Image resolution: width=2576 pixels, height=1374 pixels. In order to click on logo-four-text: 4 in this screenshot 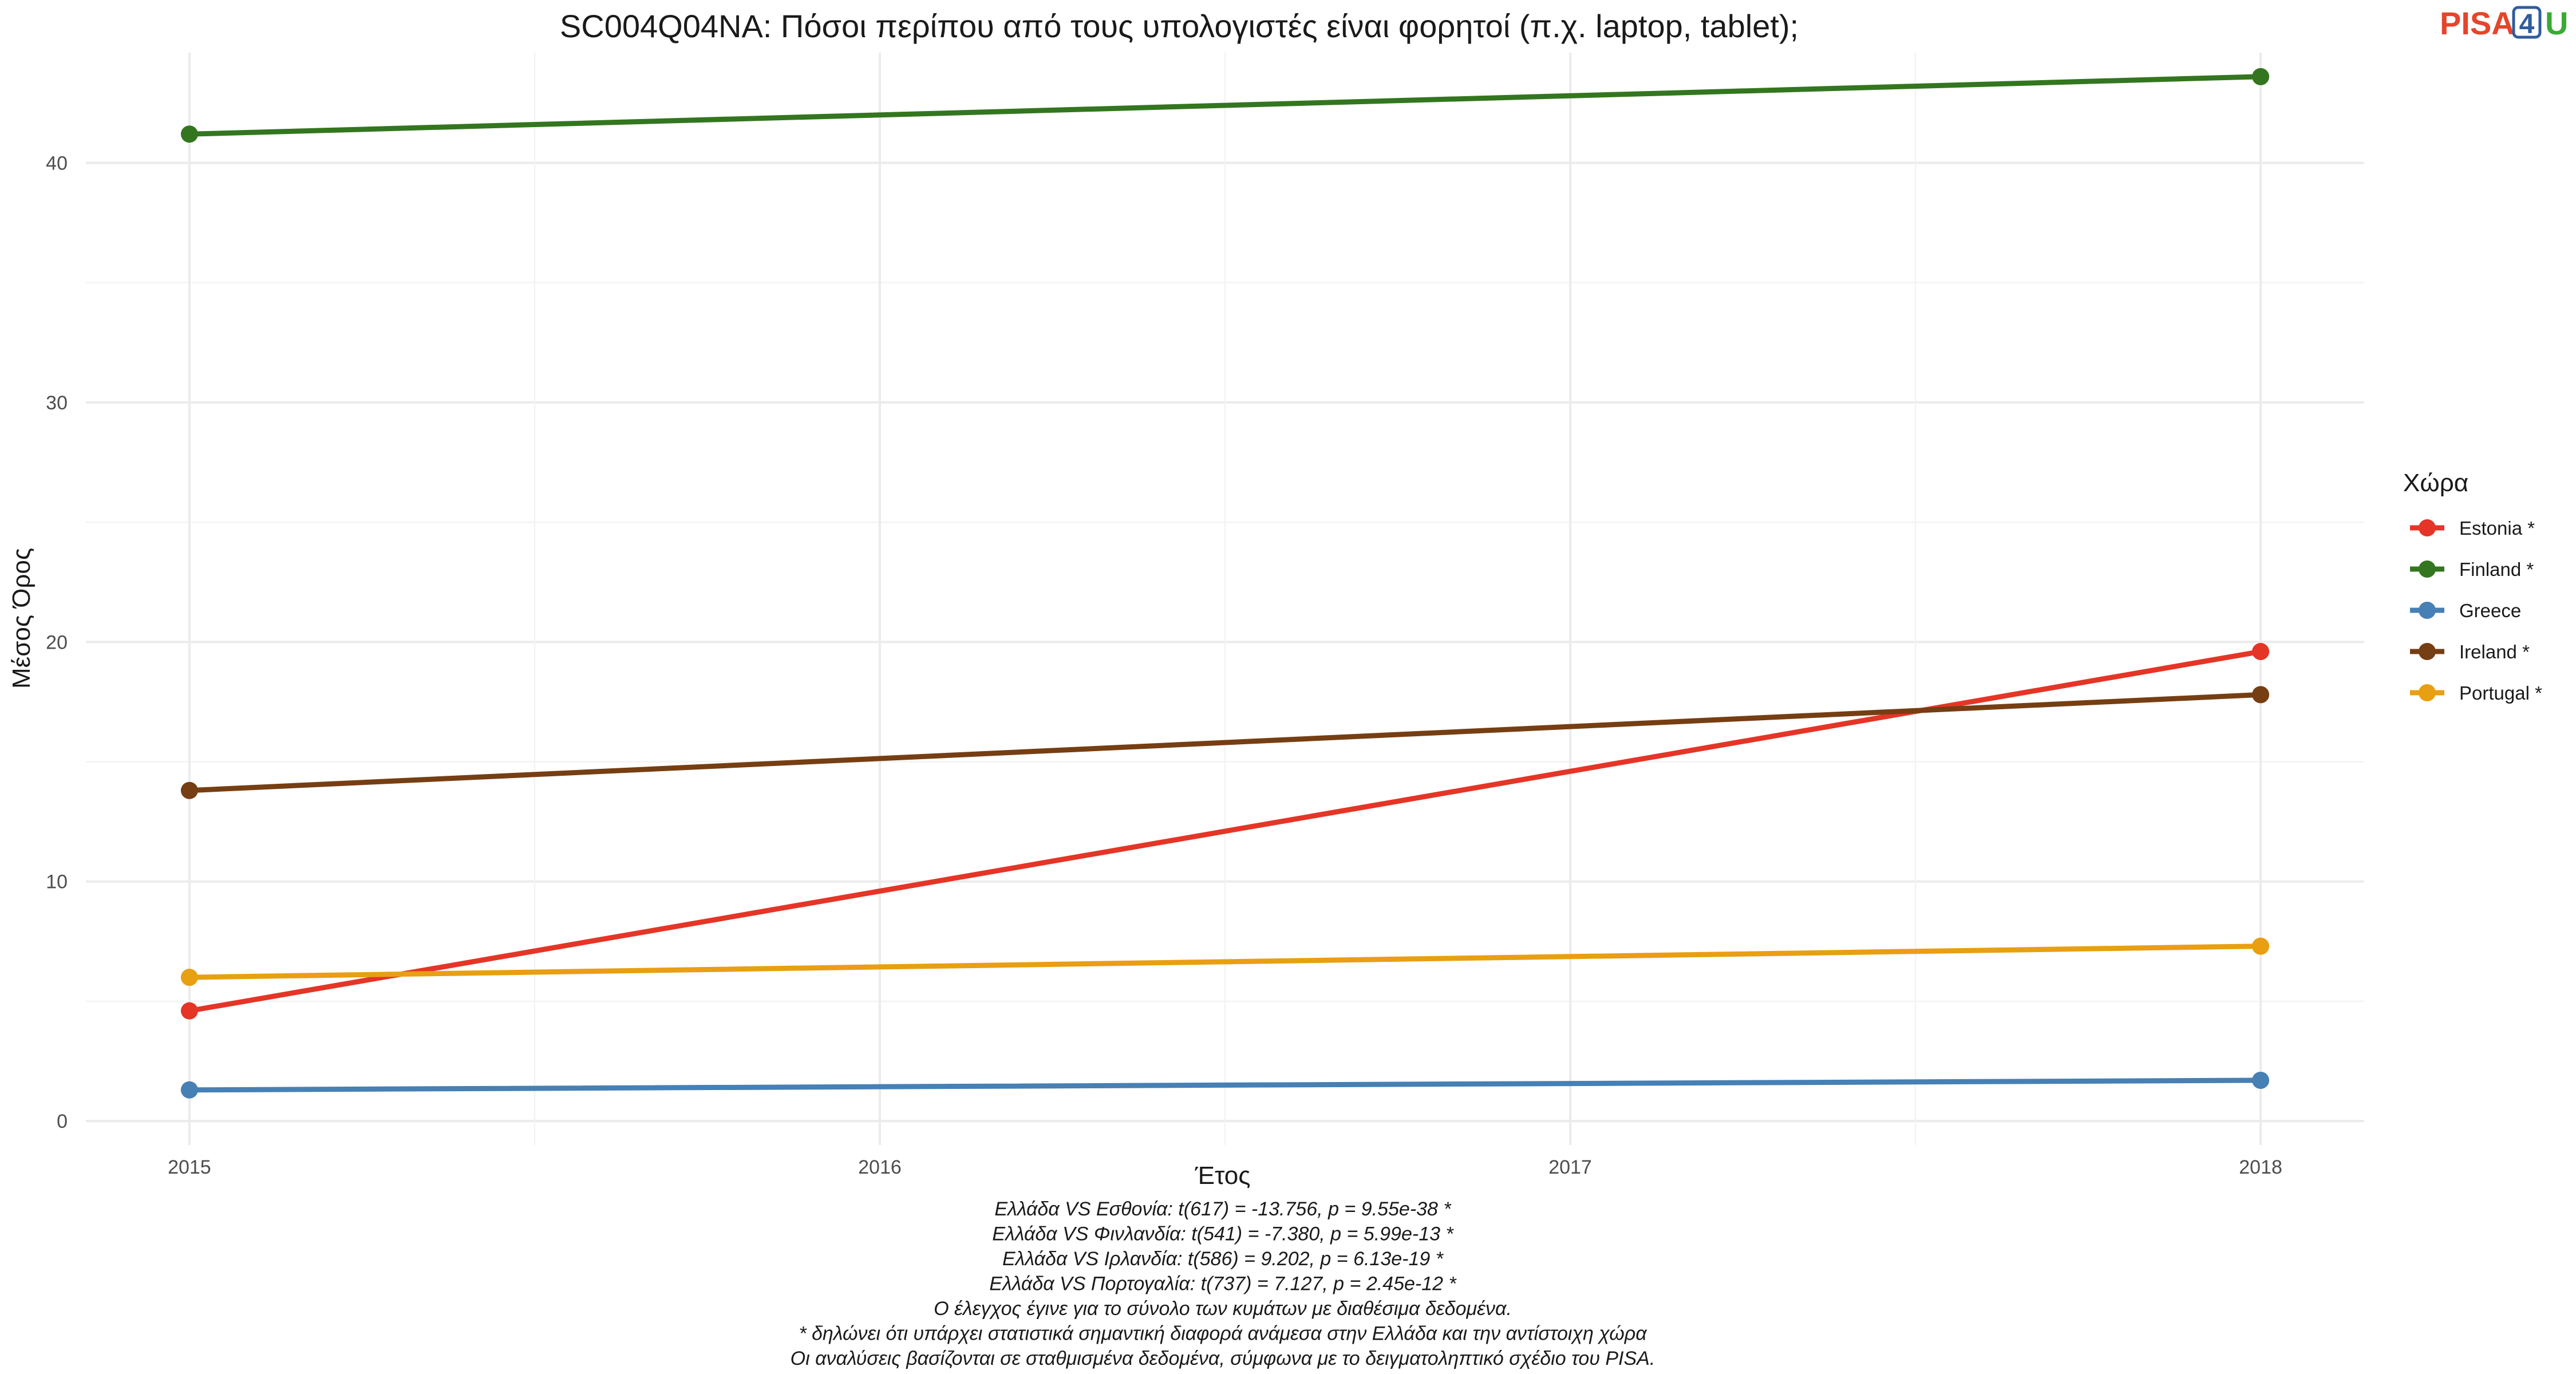, I will do `click(2527, 24)`.